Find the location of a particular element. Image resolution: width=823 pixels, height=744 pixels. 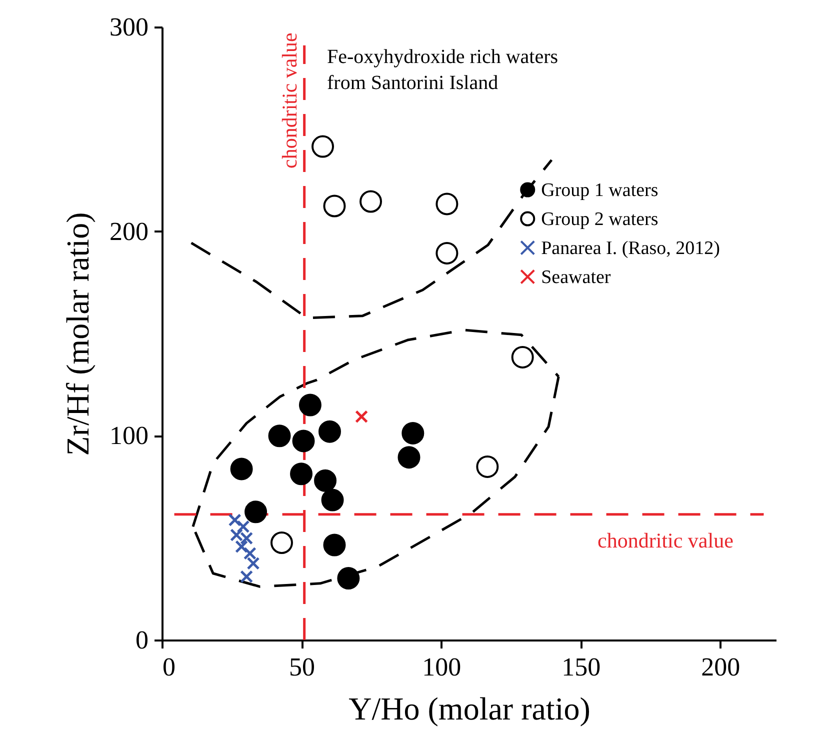

annotation: Fe-oxyhydroxide rich waters from Santorini Island is located at coordinates (442, 70).